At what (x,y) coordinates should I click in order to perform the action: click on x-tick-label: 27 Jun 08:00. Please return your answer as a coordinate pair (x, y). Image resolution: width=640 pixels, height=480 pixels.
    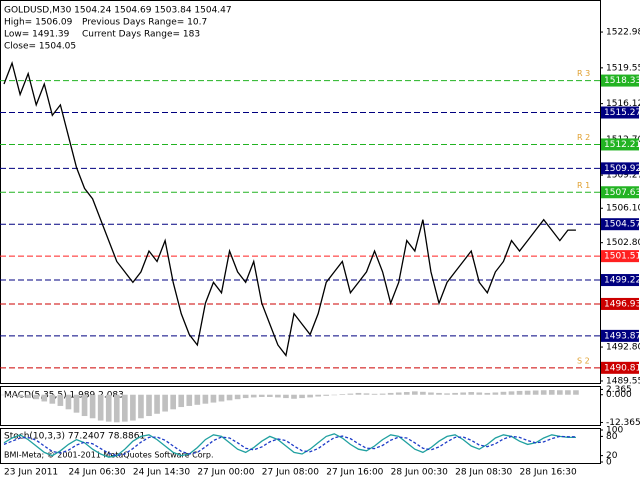
    Looking at the image, I should click on (290, 473).